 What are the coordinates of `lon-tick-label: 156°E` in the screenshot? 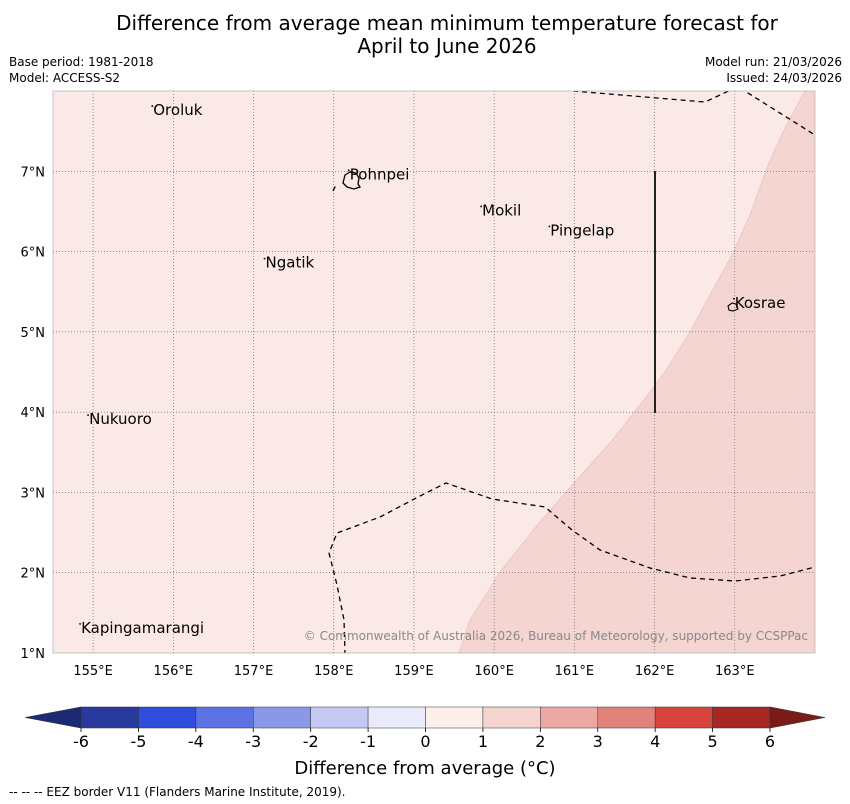 It's located at (174, 671).